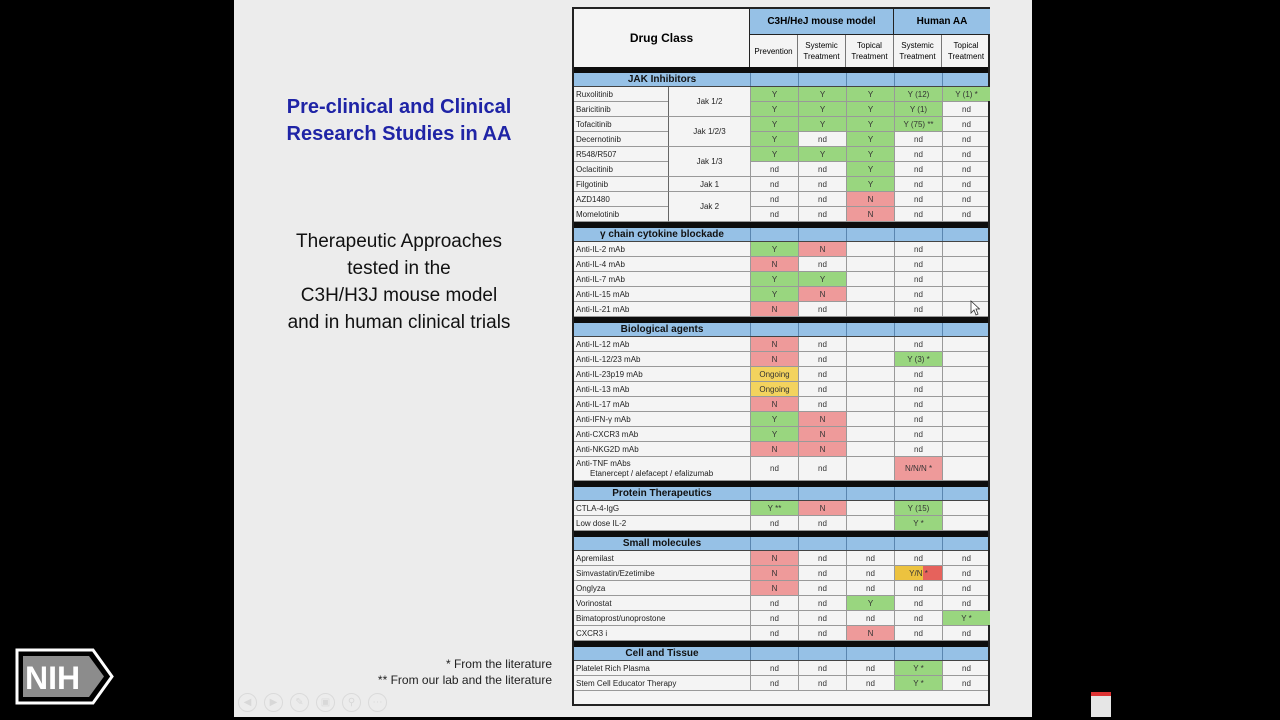 This screenshot has width=1280, height=720. I want to click on drug-name-line: Anti-TNF mAbs, so click(603, 463).